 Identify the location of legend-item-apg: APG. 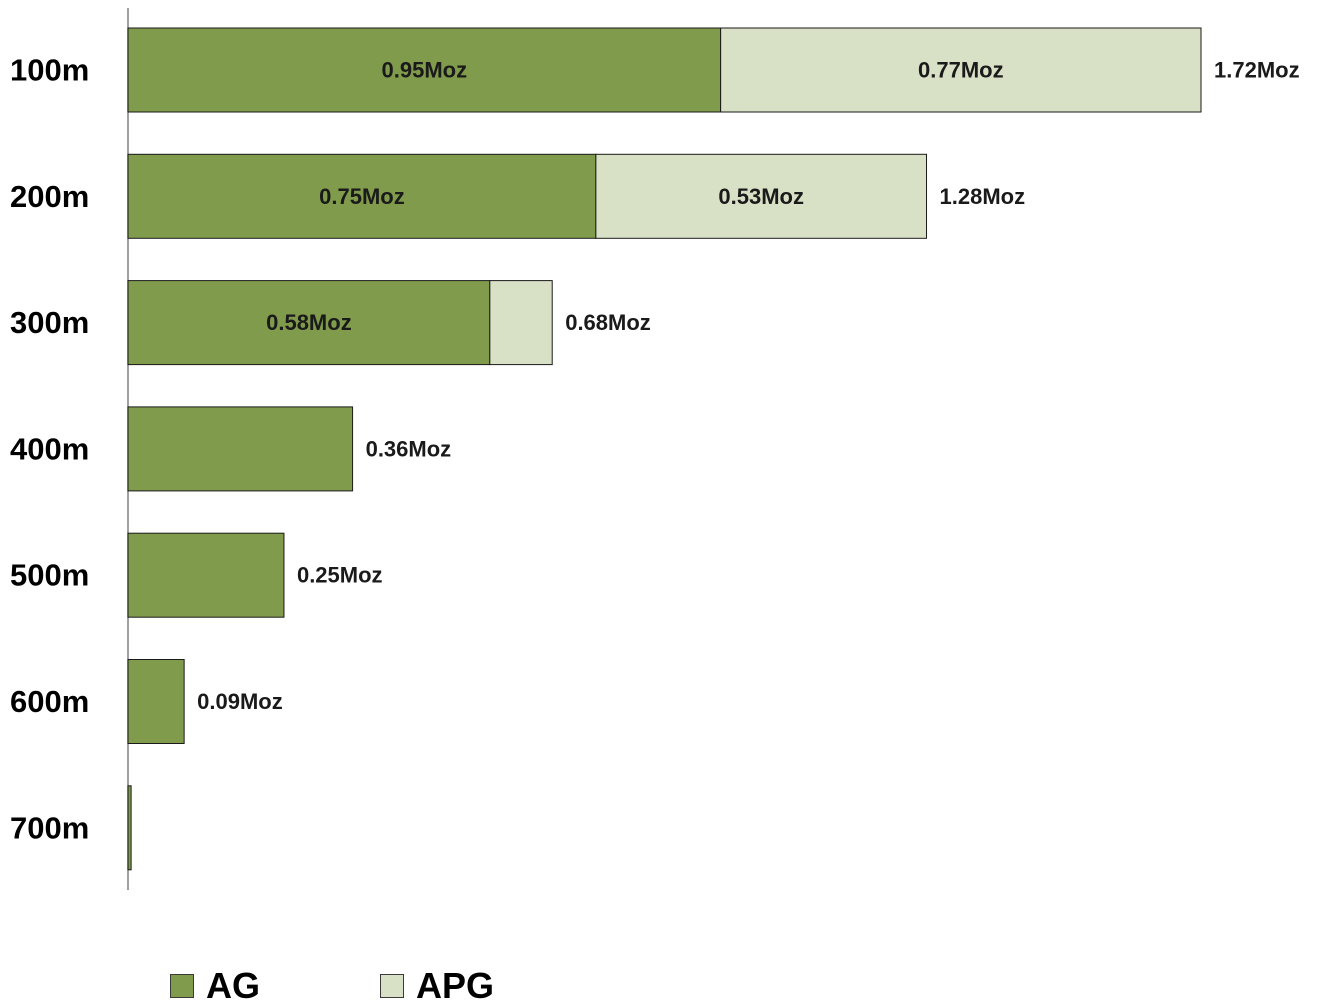
(437, 986).